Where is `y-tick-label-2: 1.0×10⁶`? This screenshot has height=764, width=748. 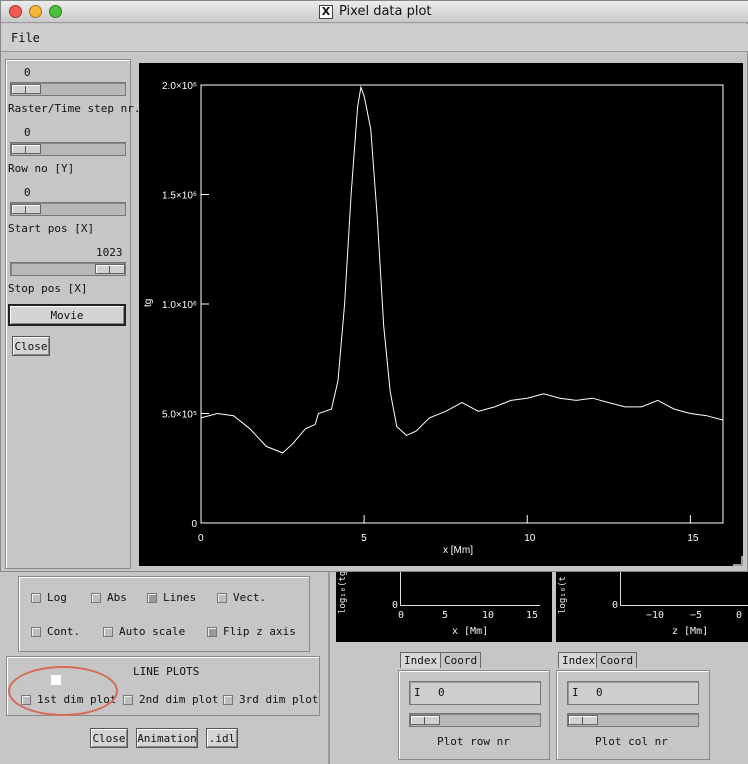 y-tick-label-2: 1.0×10⁶ is located at coordinates (179, 305).